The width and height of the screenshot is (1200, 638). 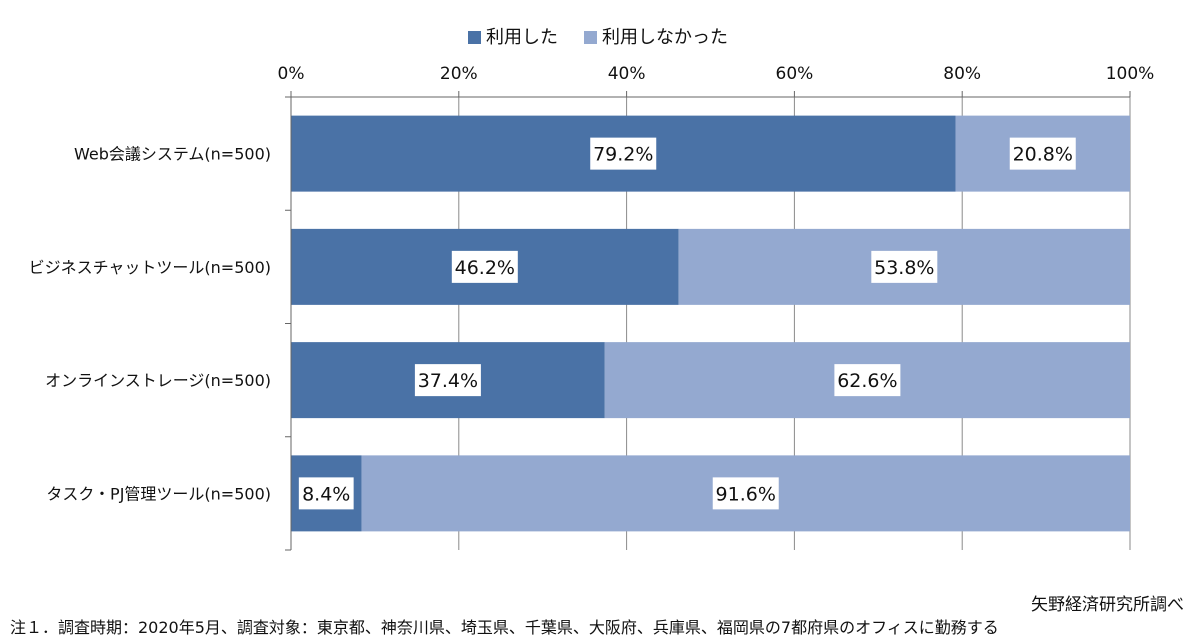 I want to click on data-label: 8.4%, so click(x=326, y=494).